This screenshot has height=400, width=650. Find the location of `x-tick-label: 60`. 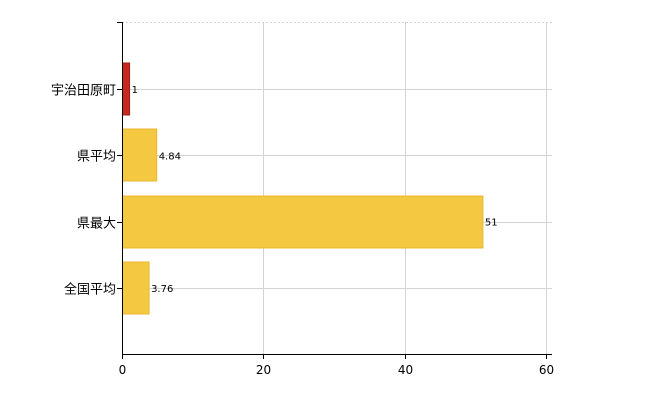

x-tick-label: 60 is located at coordinates (546, 370).